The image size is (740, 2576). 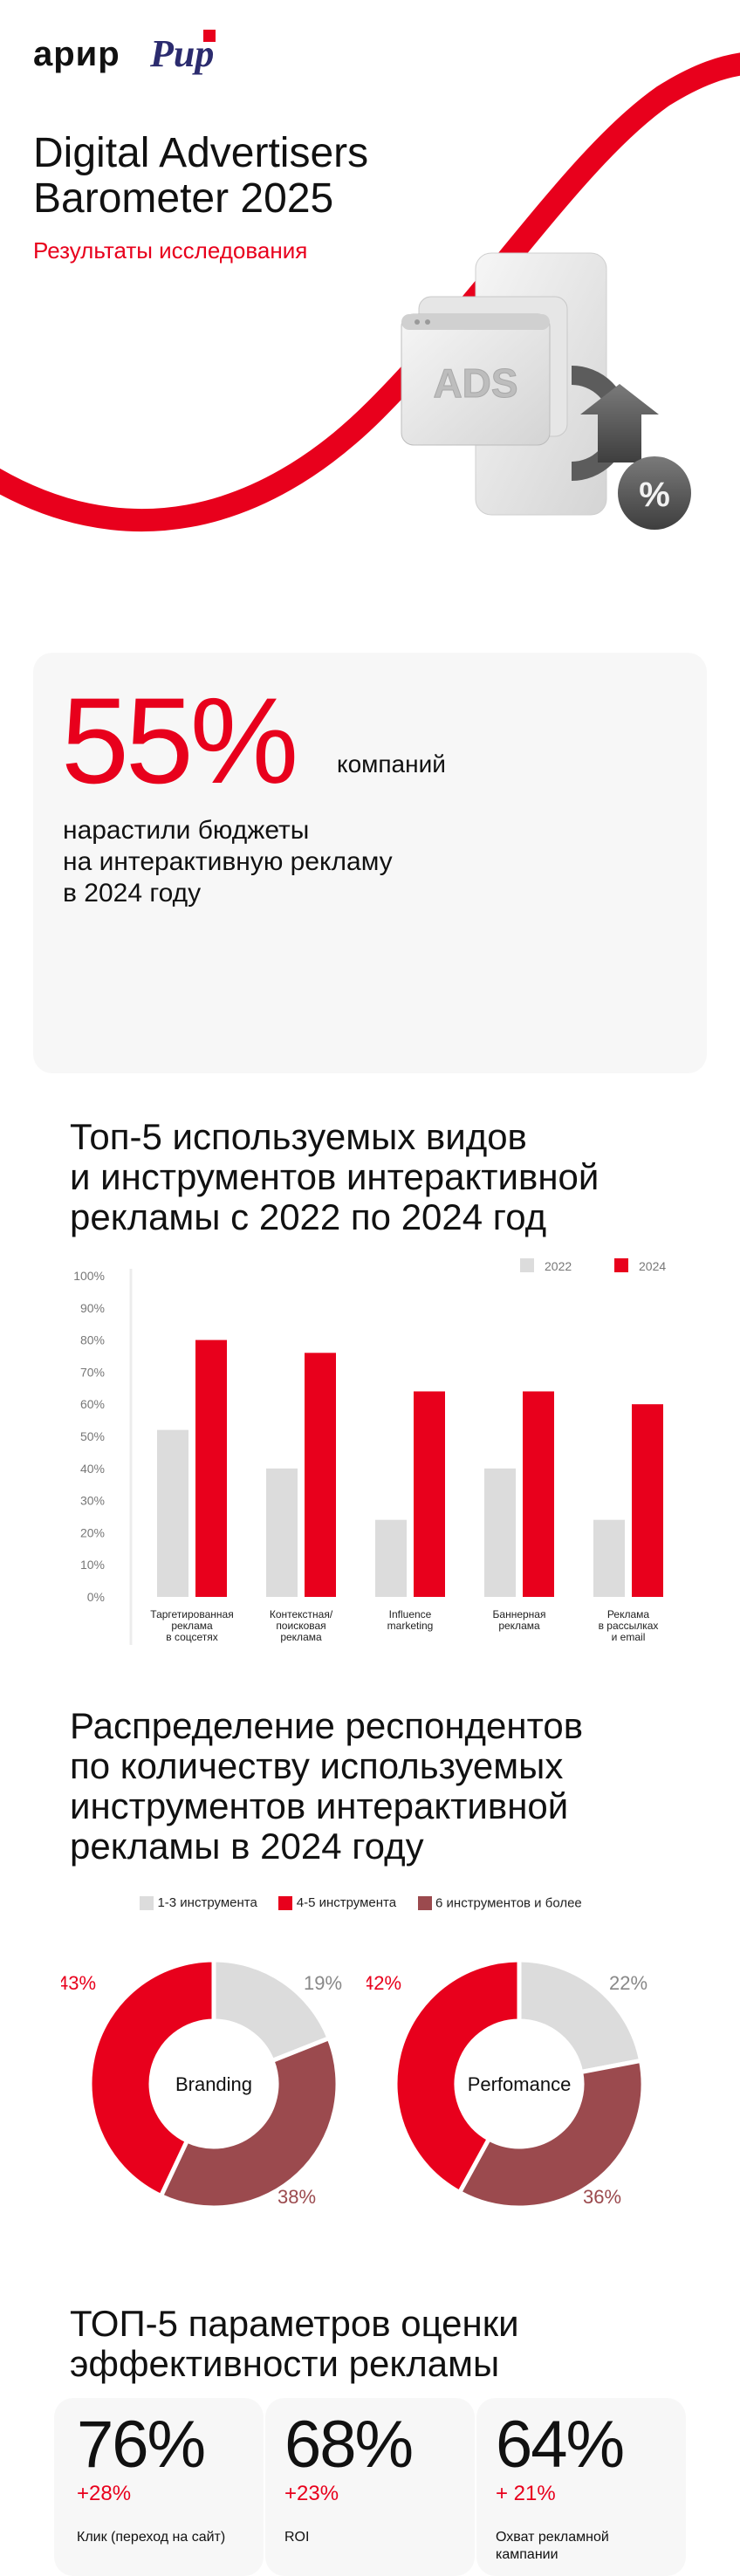 What do you see at coordinates (346, 1903) in the screenshot?
I see `legend-label-4-5: 4-5 инструмента` at bounding box center [346, 1903].